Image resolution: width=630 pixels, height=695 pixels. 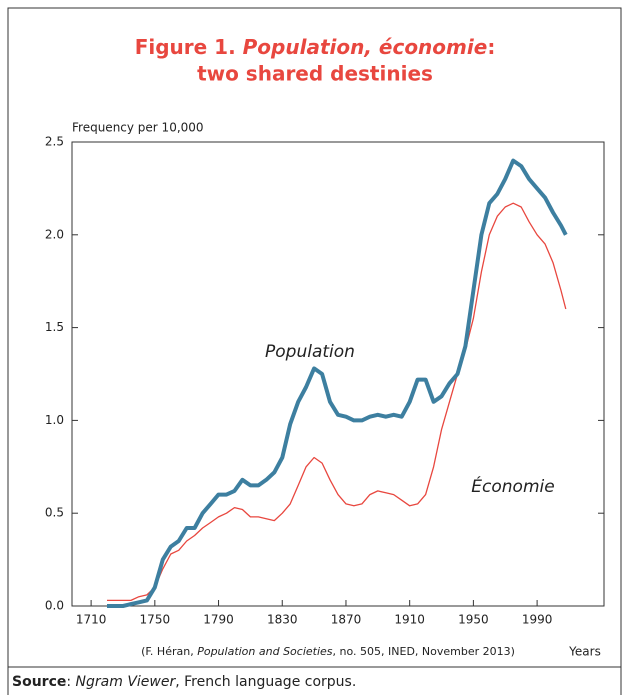 I want to click on y-tick-label: 2.5, so click(x=54, y=142).